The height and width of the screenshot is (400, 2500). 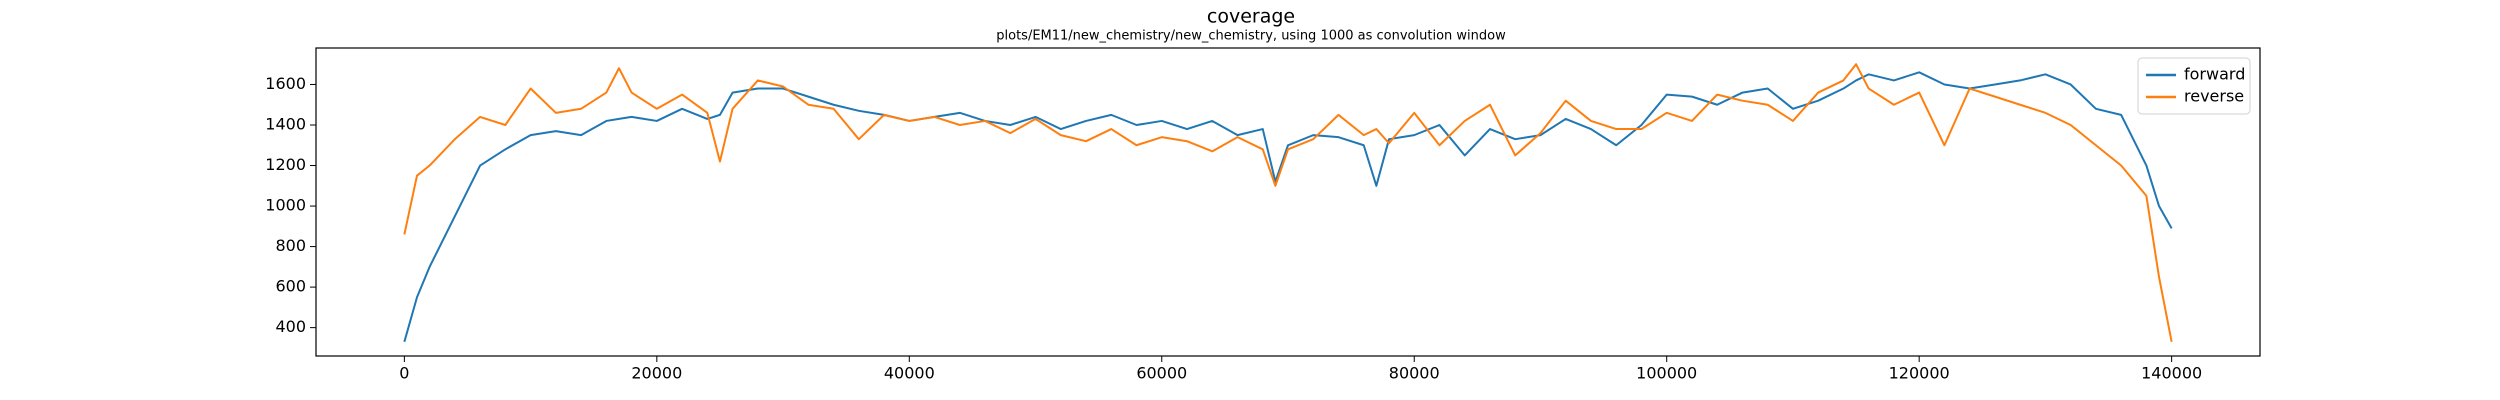 I want to click on y-tick-label: 1400, so click(x=285, y=124).